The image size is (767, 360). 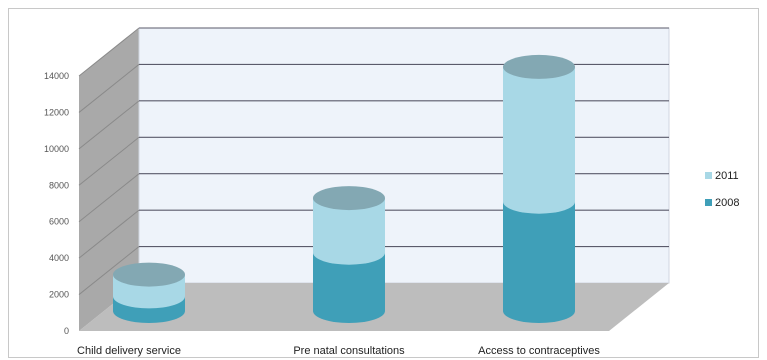 What do you see at coordinates (66, 331) in the screenshot?
I see `y-tick-label: 0` at bounding box center [66, 331].